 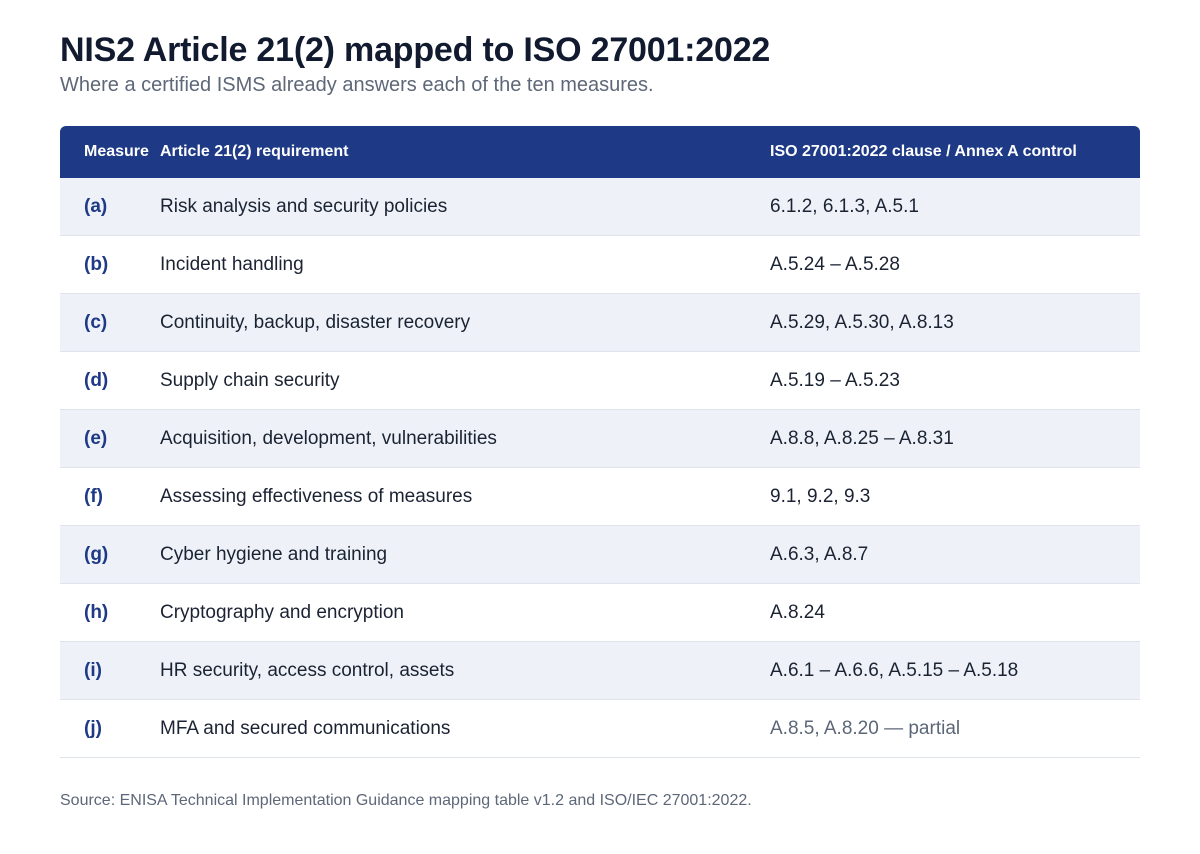 What do you see at coordinates (835, 264) in the screenshot?
I see `iso-control: A.5.24 – A.5.28` at bounding box center [835, 264].